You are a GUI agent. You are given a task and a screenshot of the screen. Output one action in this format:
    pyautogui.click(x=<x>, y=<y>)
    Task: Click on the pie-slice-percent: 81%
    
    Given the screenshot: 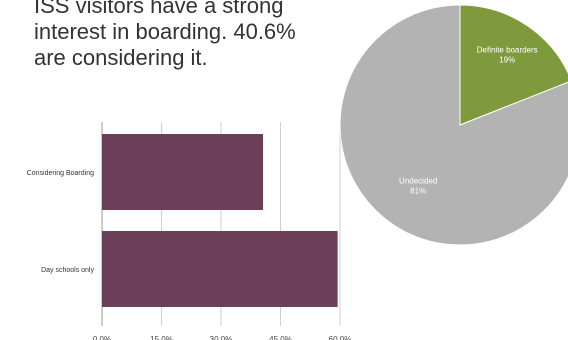 What is the action you would take?
    pyautogui.click(x=418, y=191)
    